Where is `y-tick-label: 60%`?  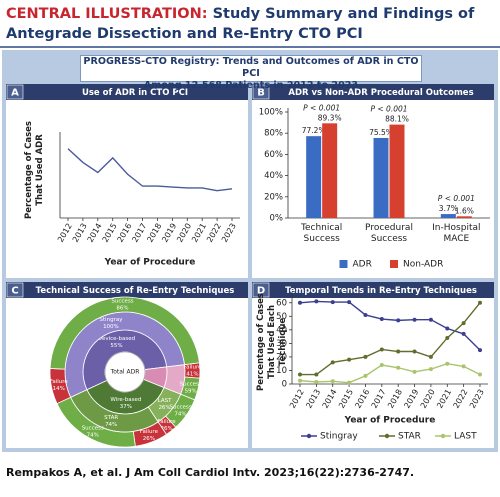
y-tick-label: 60% is located at coordinates (273, 155).